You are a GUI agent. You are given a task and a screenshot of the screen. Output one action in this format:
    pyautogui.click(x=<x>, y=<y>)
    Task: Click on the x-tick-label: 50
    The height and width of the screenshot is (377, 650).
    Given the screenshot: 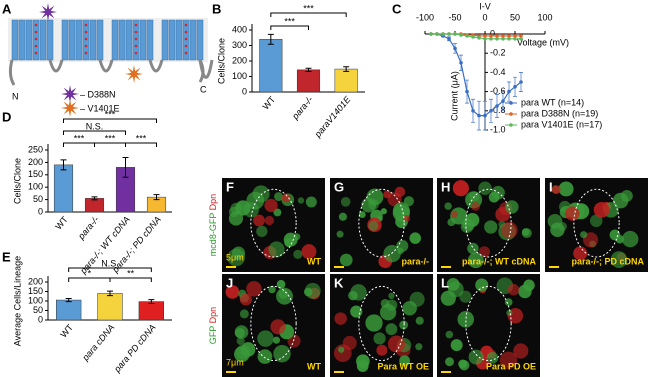 What is the action you would take?
    pyautogui.click(x=515, y=17)
    